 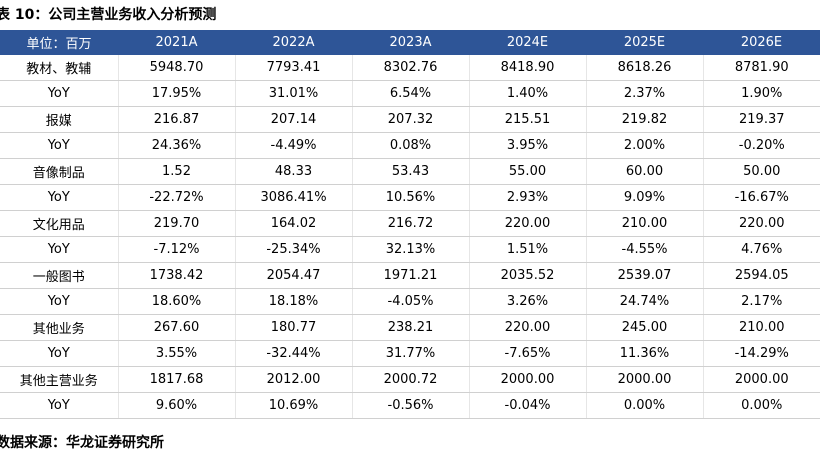 I want to click on table-cell: 55.00, so click(x=527, y=171).